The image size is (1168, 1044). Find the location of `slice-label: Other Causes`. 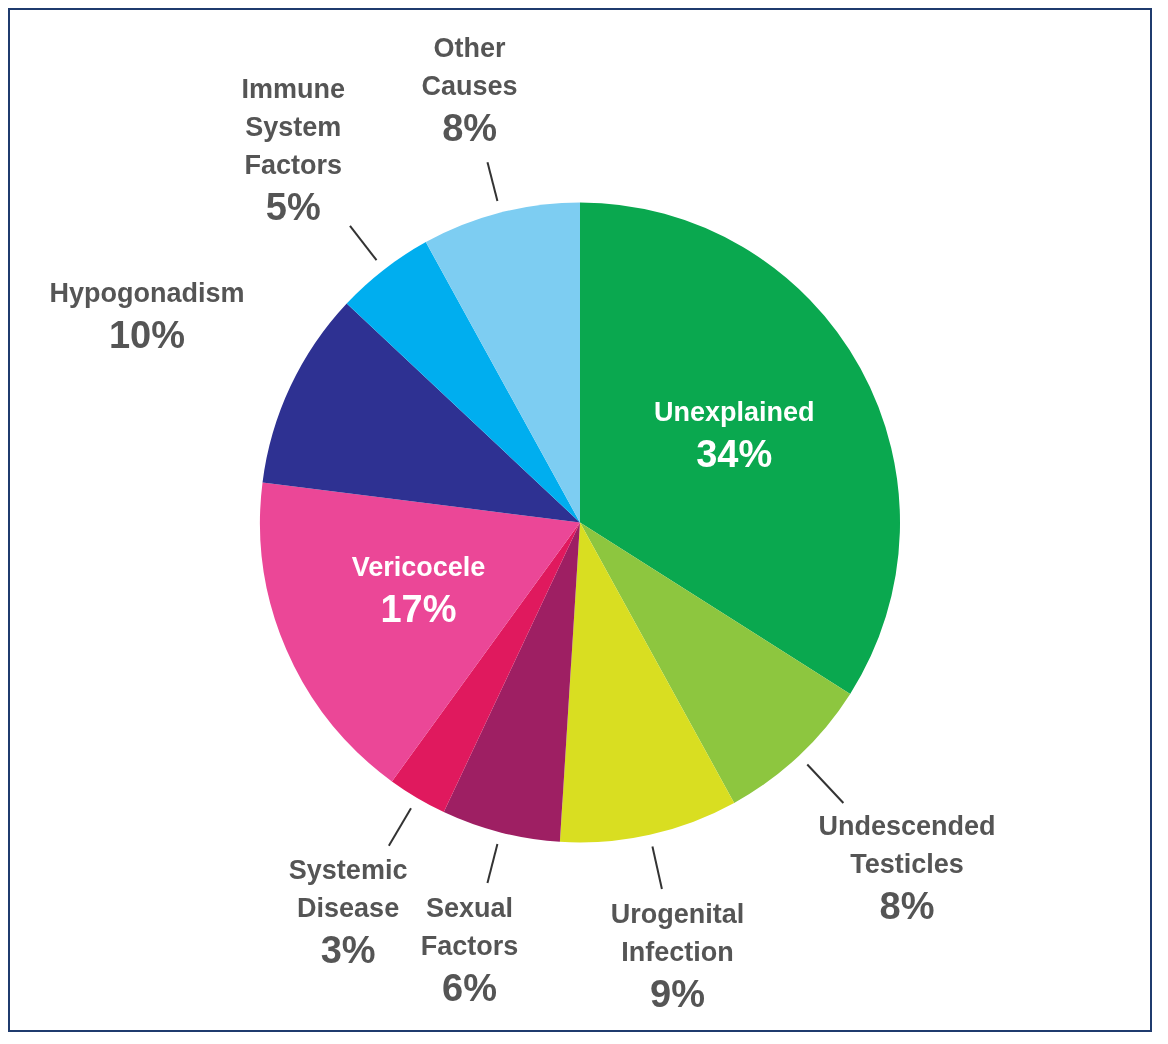

slice-label: Other Causes is located at coordinates (469, 66).